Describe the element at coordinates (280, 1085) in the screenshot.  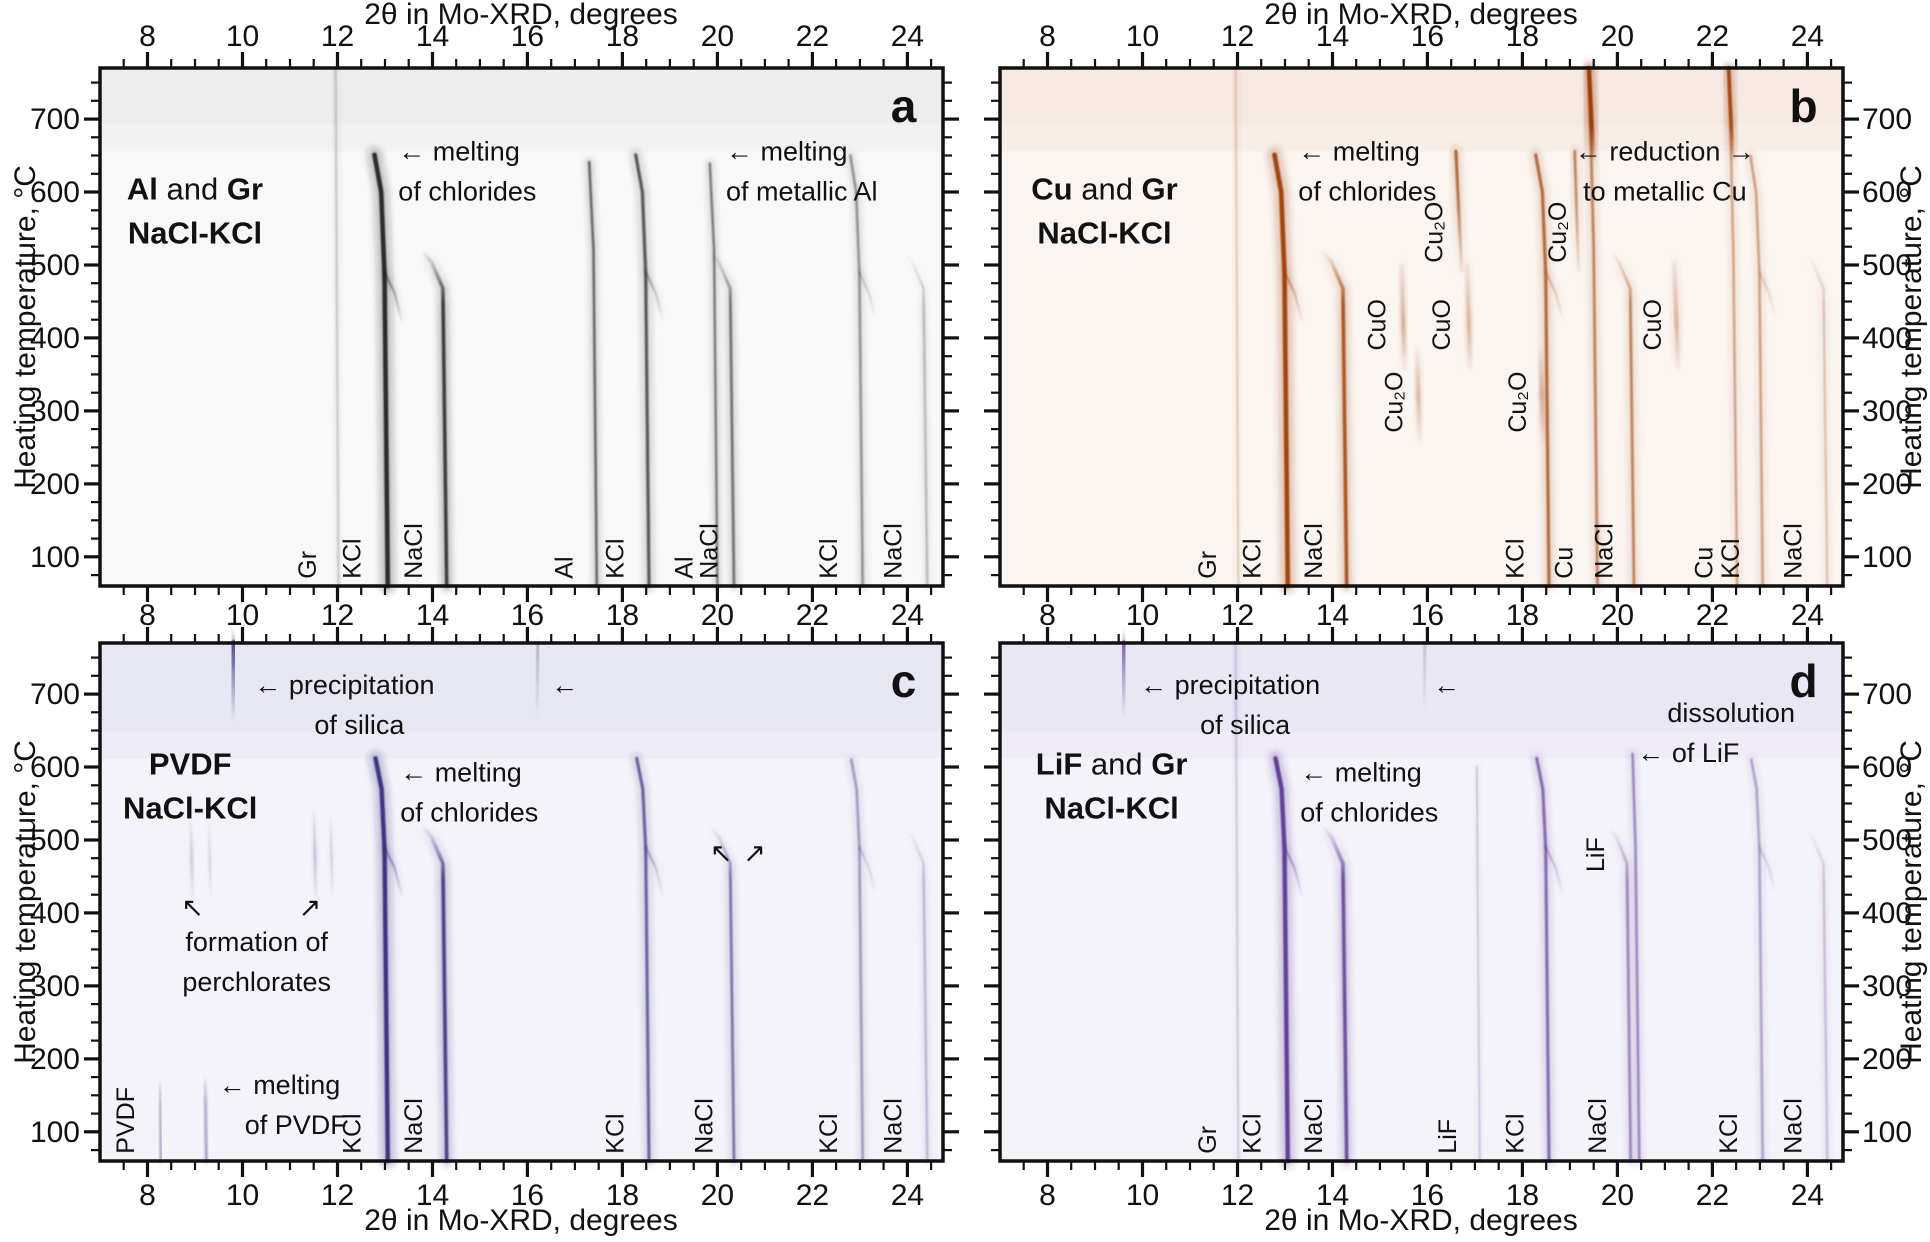
I see `annotation: ← melting` at that location.